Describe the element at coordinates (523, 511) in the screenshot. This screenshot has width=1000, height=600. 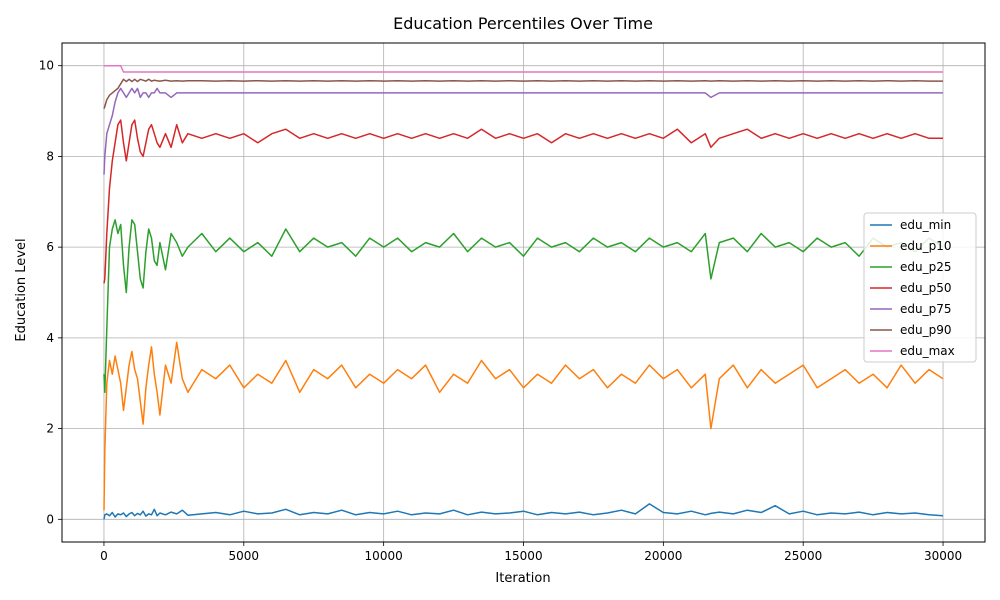
I see `series-line-edu-min` at that location.